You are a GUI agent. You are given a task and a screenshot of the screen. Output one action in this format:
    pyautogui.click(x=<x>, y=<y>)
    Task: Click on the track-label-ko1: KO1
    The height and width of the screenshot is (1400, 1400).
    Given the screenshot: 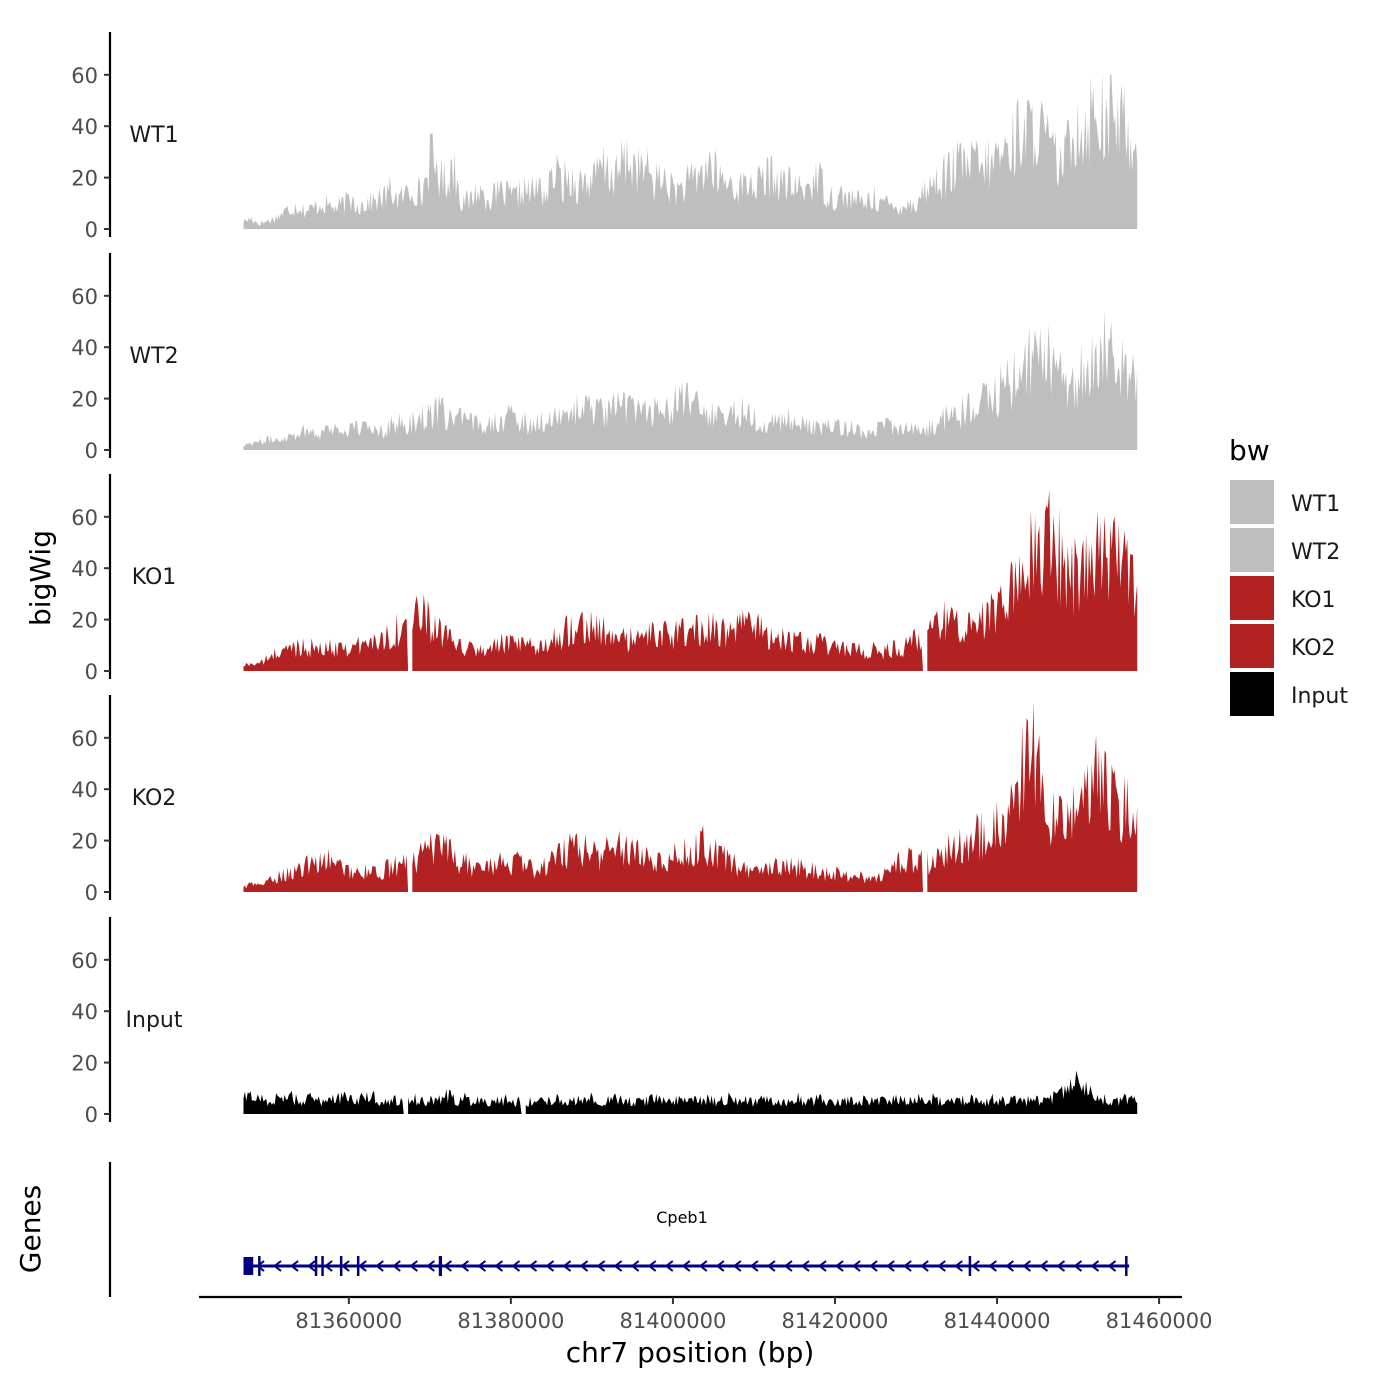 What is the action you would take?
    pyautogui.click(x=154, y=577)
    